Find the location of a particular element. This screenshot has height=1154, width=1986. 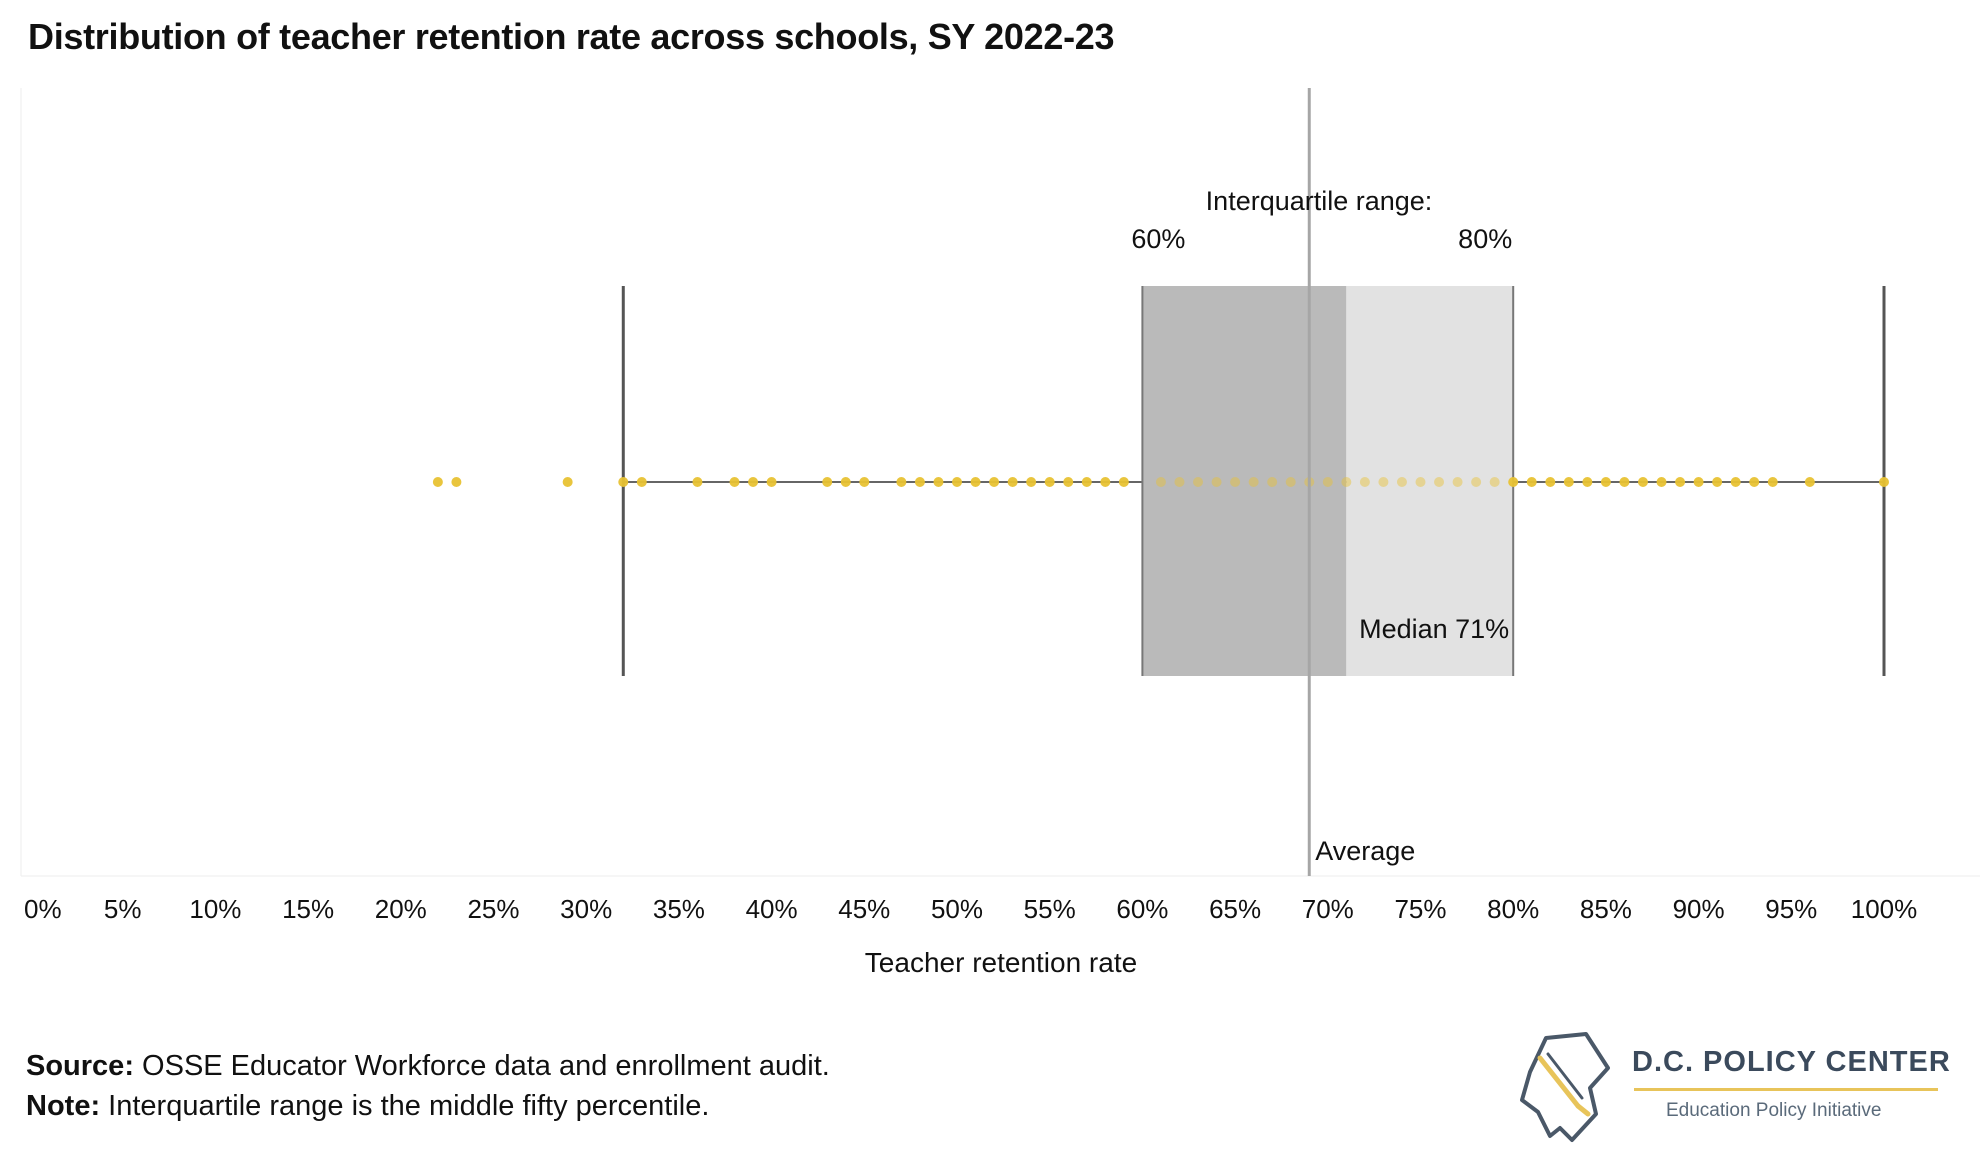

x-tick-label: 90% is located at coordinates (1699, 909).